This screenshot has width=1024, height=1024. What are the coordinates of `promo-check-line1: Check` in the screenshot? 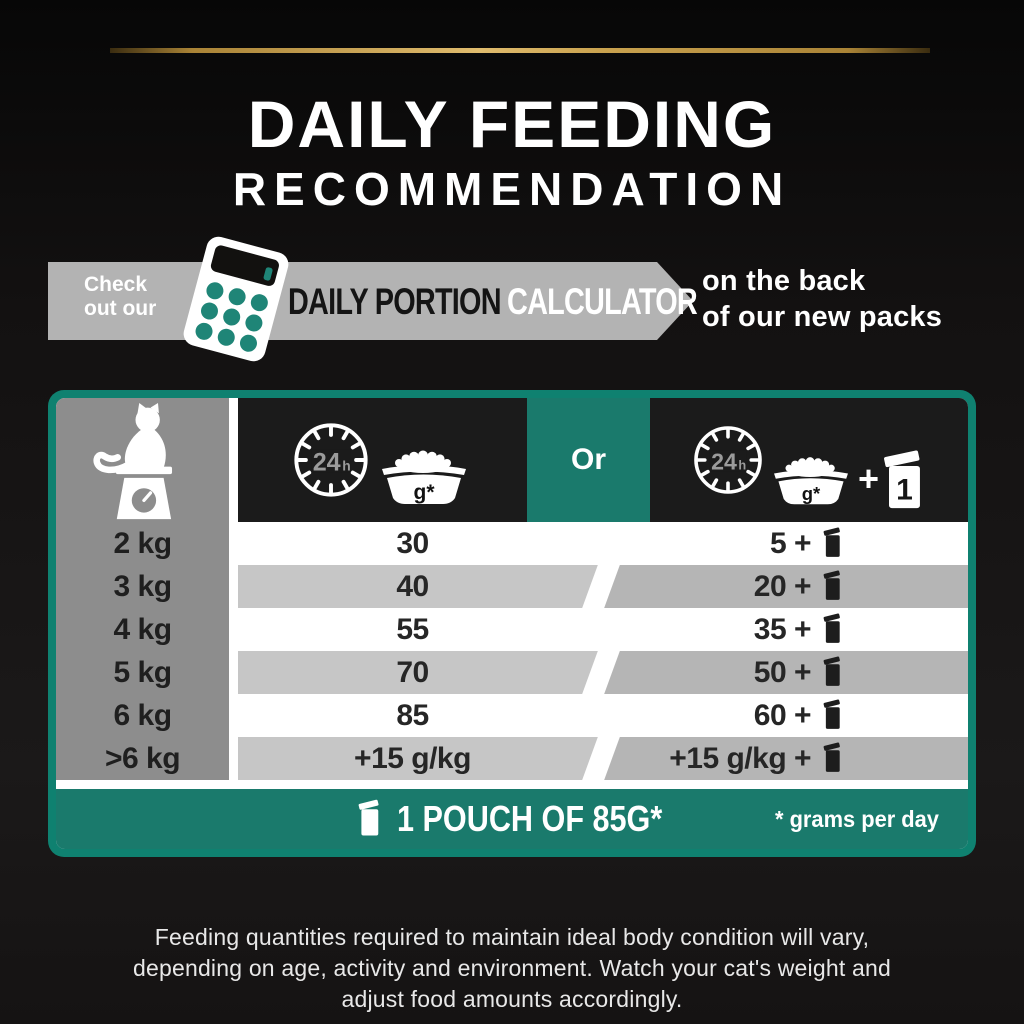 It's located at (116, 284).